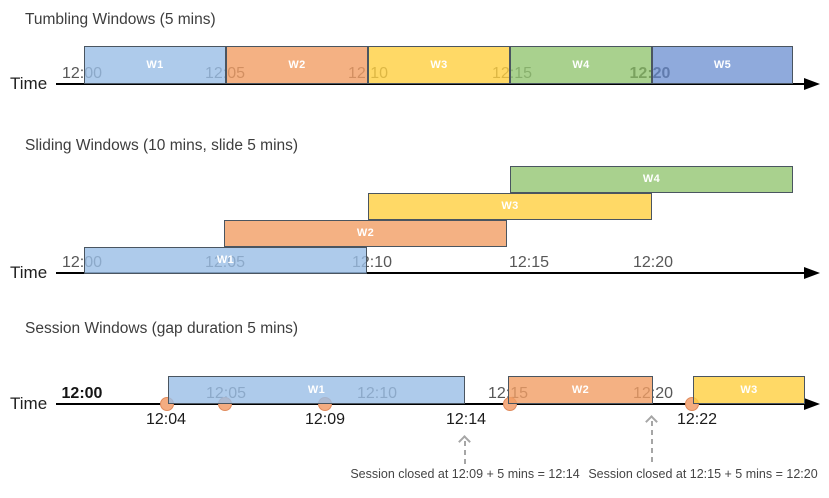 The image size is (829, 498). What do you see at coordinates (703, 474) in the screenshot?
I see `annotation-caption-2: Session closed at 12:15 + 5 mins = 12:20` at bounding box center [703, 474].